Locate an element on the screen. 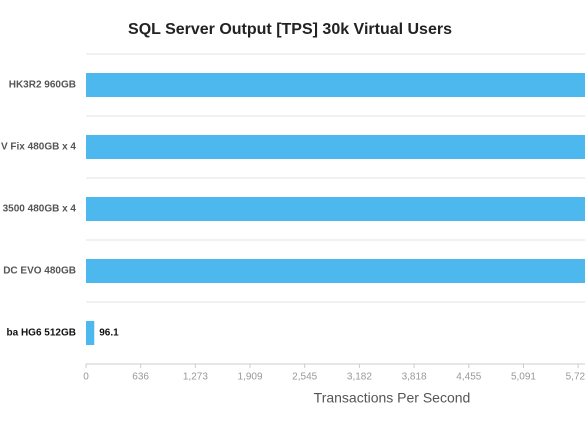 This screenshot has height=434, width=585. x-tick-label: 2,545 is located at coordinates (304, 377).